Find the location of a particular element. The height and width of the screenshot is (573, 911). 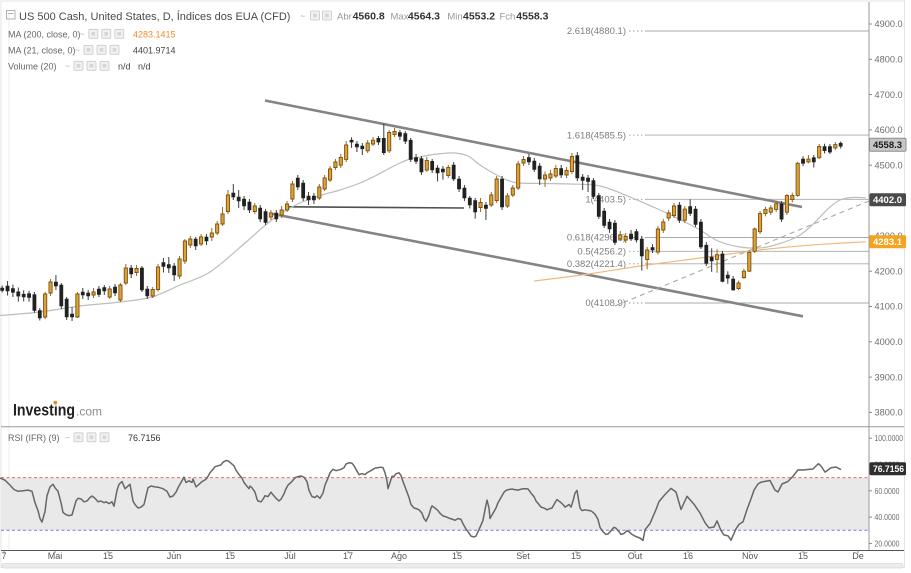

svg-text: 17 is located at coordinates (348, 556).